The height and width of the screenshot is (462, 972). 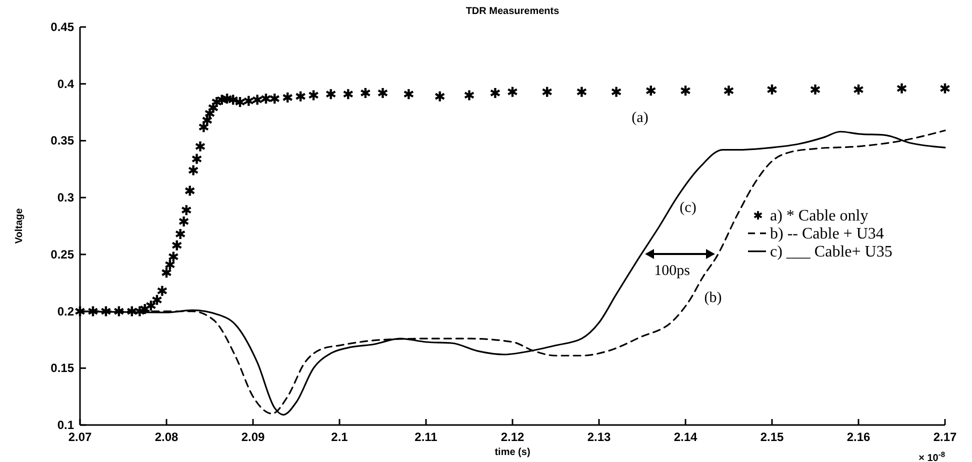 I want to click on x-tick-label: 2.11, so click(x=426, y=437).